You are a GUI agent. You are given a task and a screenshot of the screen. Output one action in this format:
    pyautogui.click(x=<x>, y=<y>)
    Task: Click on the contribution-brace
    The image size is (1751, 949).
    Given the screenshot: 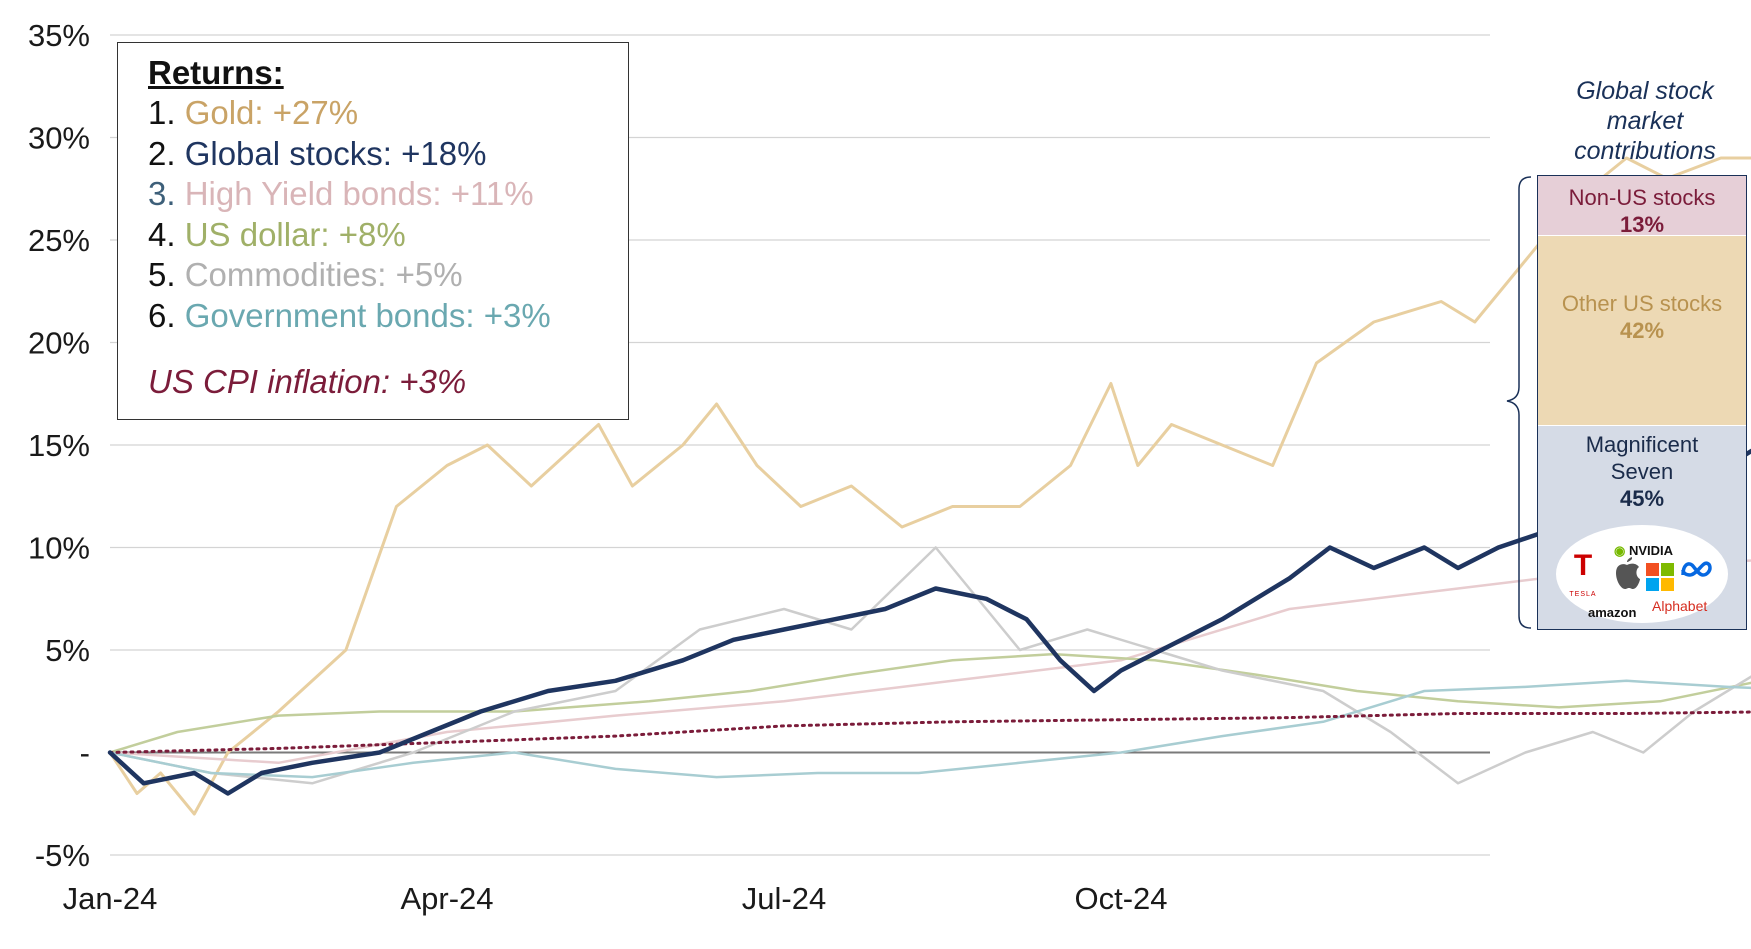 What is the action you would take?
    pyautogui.click(x=1519, y=402)
    